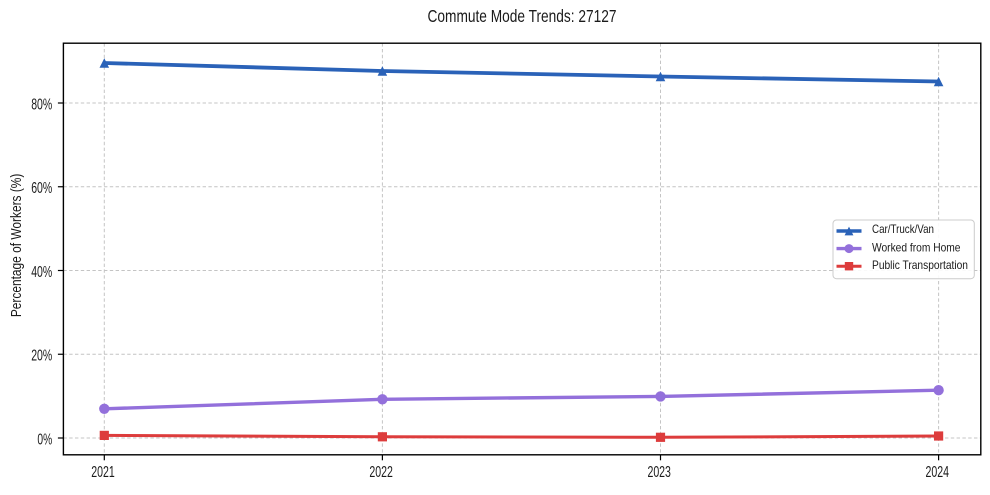  What do you see at coordinates (903, 229) in the screenshot?
I see `svg-text: Car/Truck/Van` at bounding box center [903, 229].